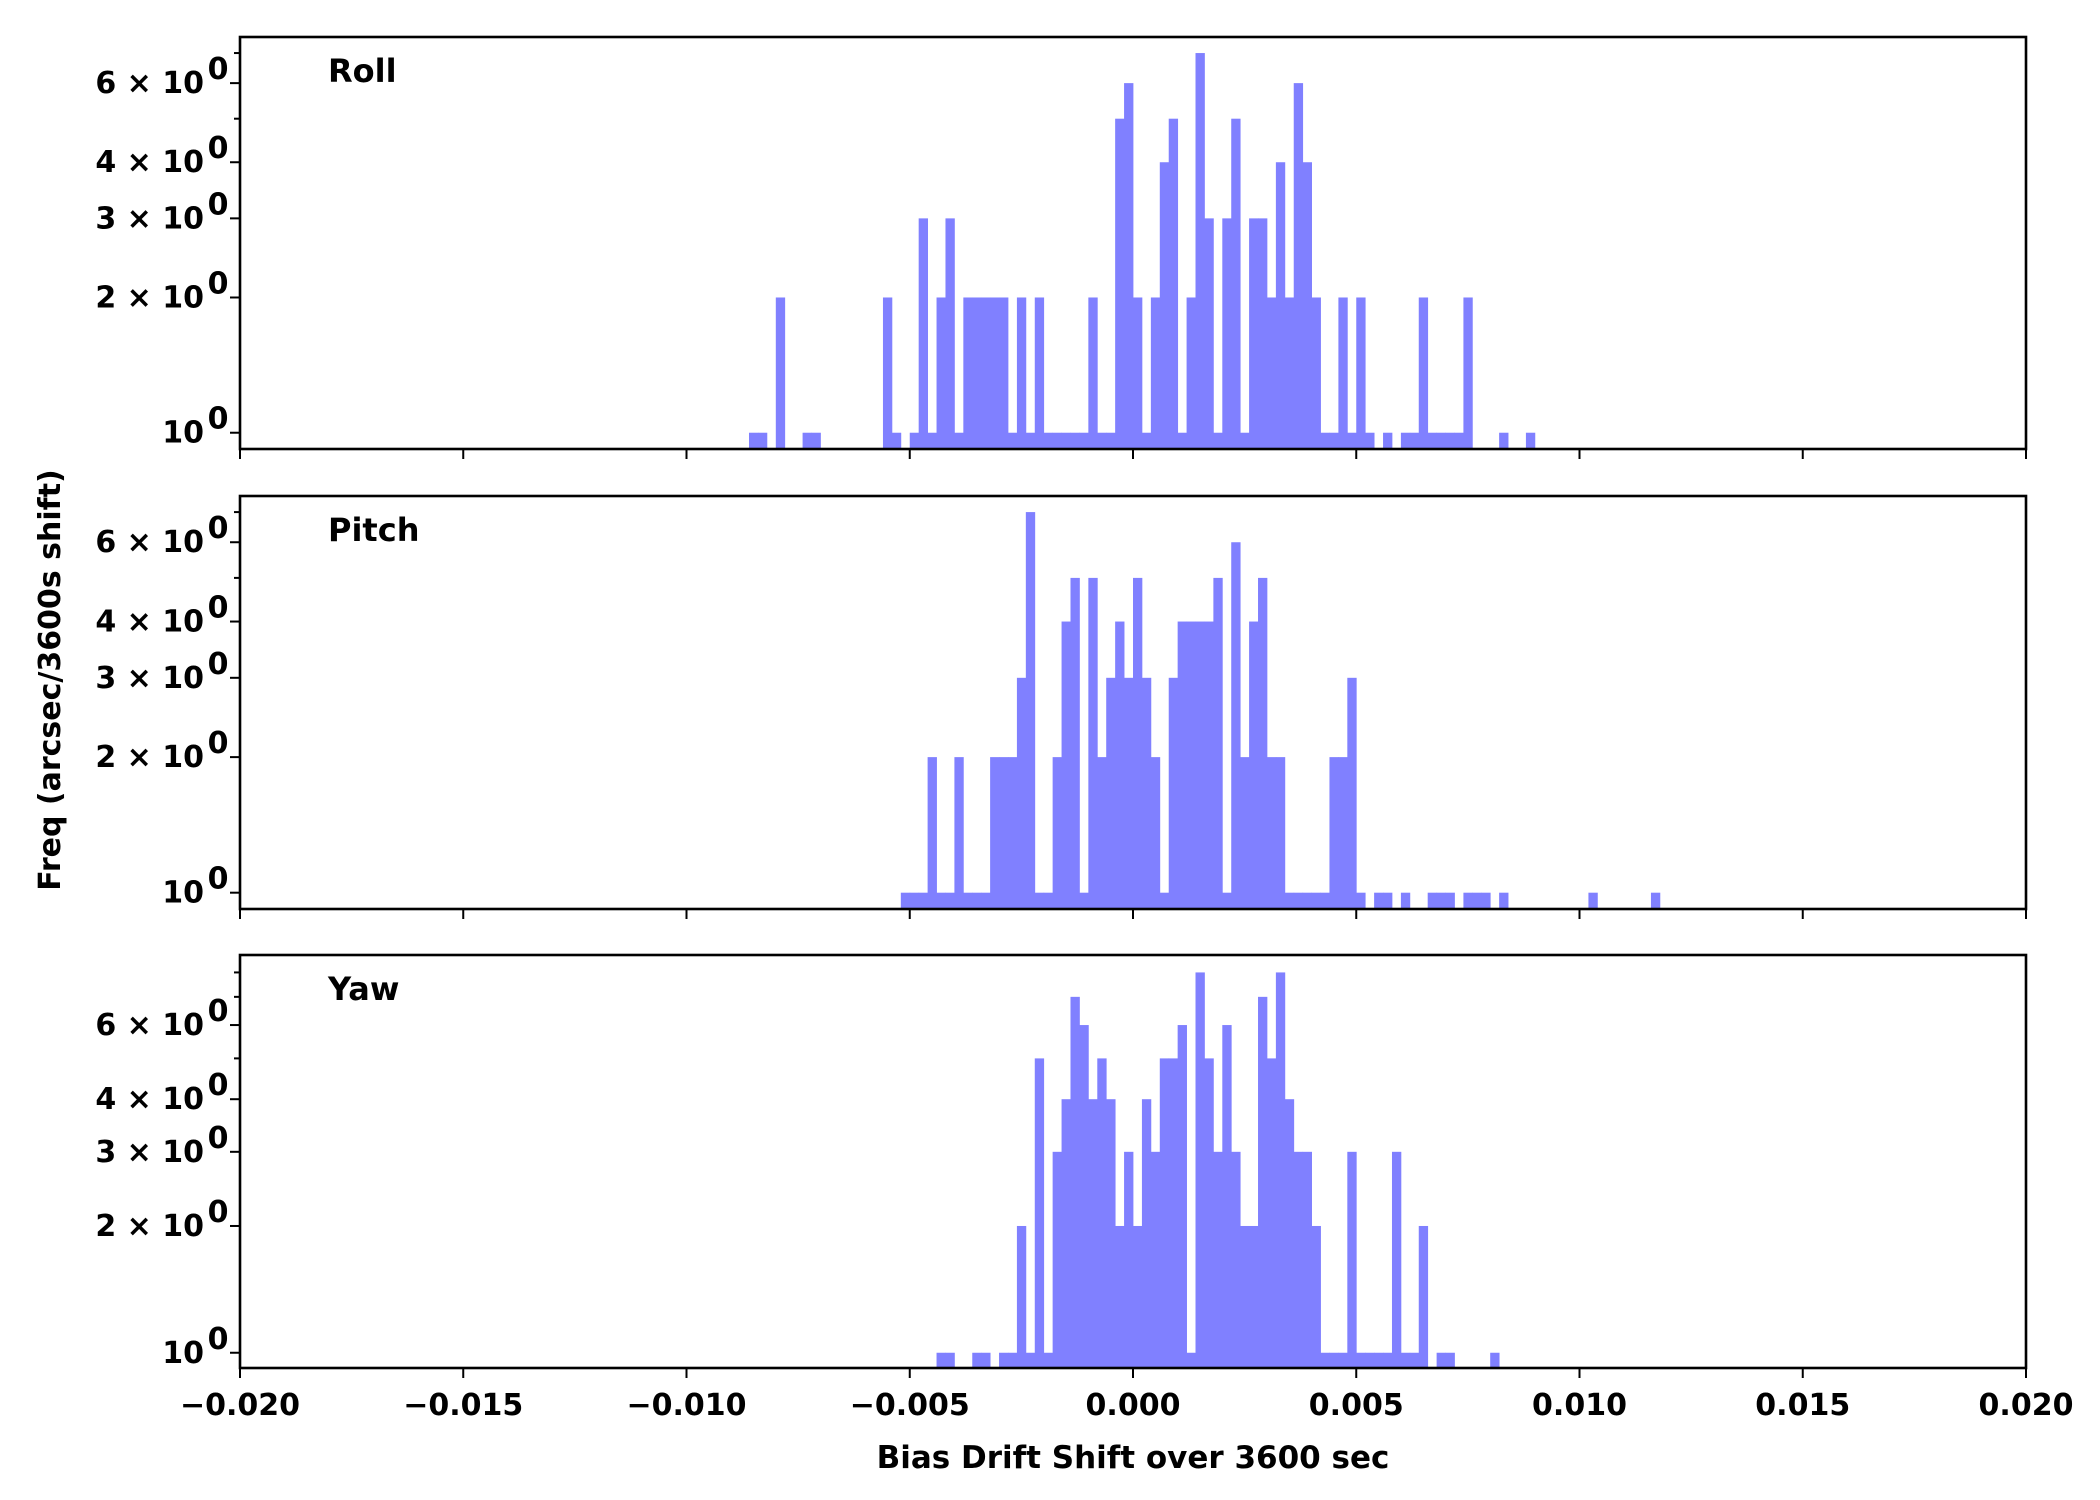 Image resolution: width=2100 pixels, height=1500 pixels. I want to click on y-tick-label: 6 × 10, so click(149, 542).